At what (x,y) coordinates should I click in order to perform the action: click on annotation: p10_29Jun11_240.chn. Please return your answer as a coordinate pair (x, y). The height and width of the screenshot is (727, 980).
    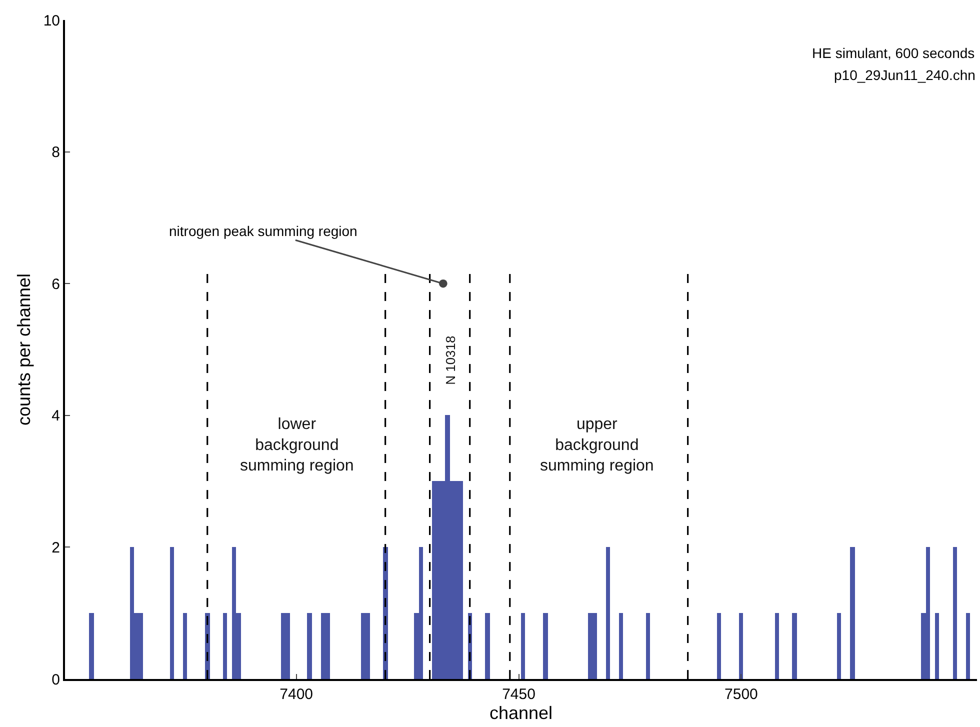
    Looking at the image, I should click on (905, 75).